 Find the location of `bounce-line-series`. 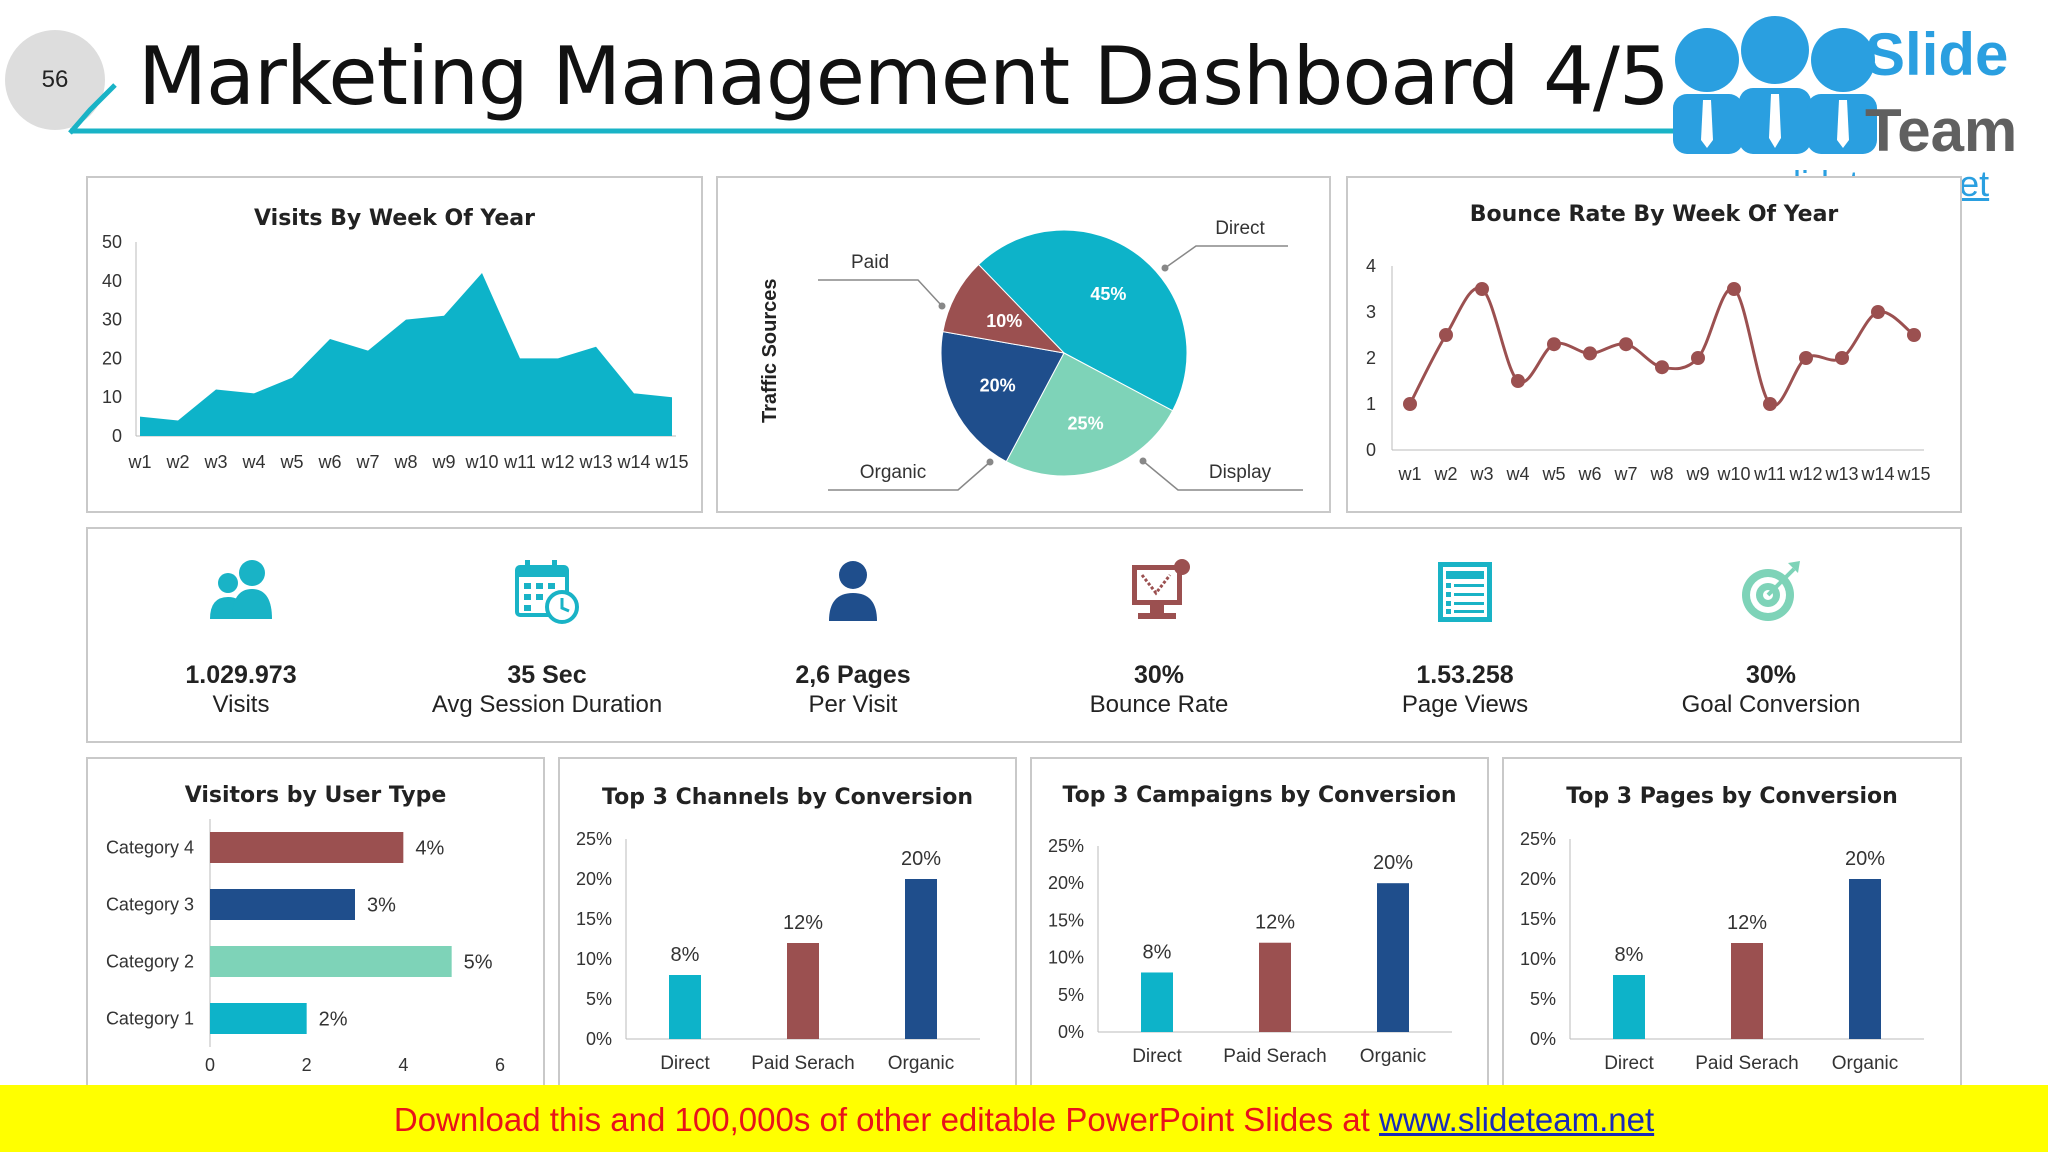

bounce-line-series is located at coordinates (1661, 347).